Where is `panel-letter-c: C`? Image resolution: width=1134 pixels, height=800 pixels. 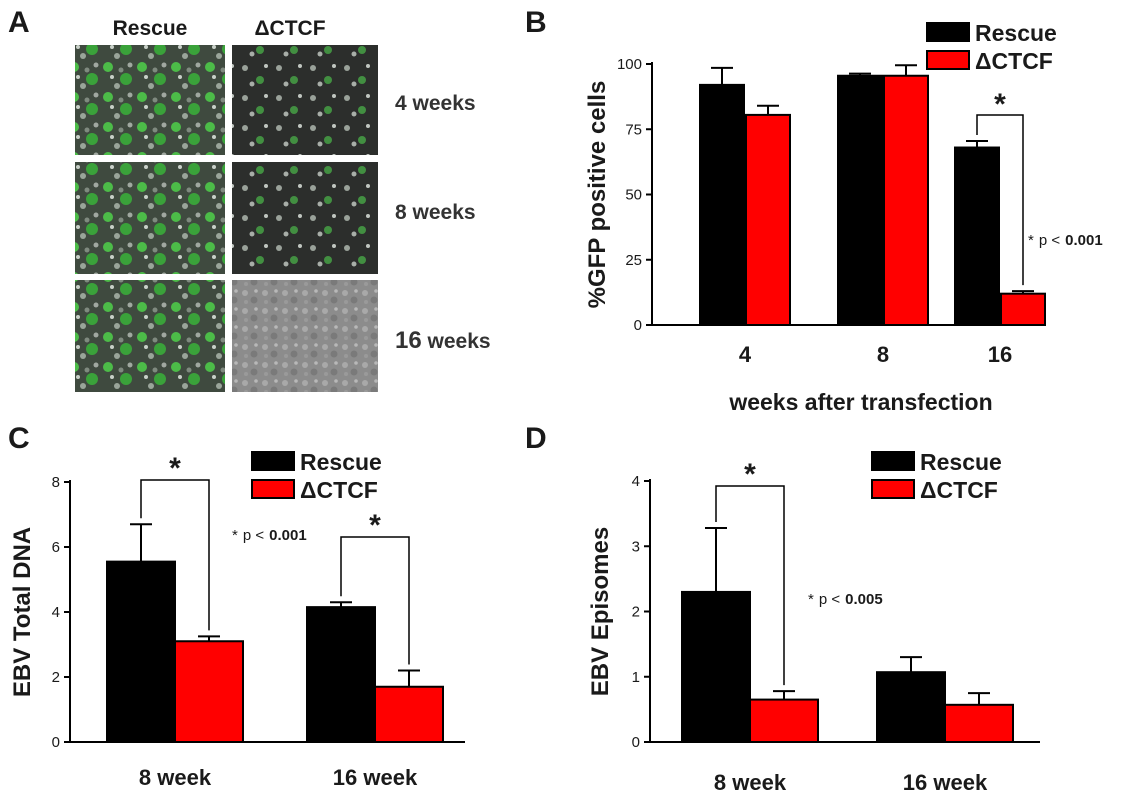 panel-letter-c: C is located at coordinates (19, 438).